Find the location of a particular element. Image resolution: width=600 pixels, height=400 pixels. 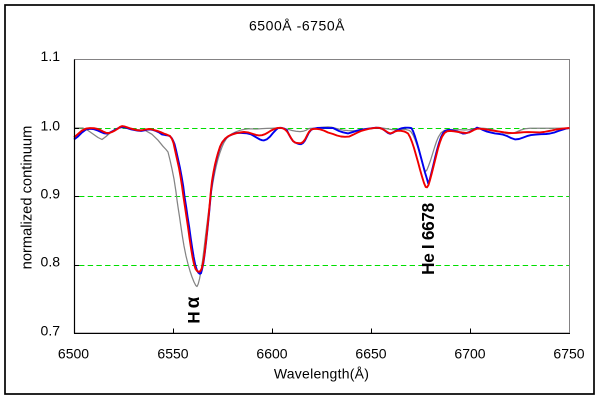

svg-text: H is located at coordinates (193, 317).